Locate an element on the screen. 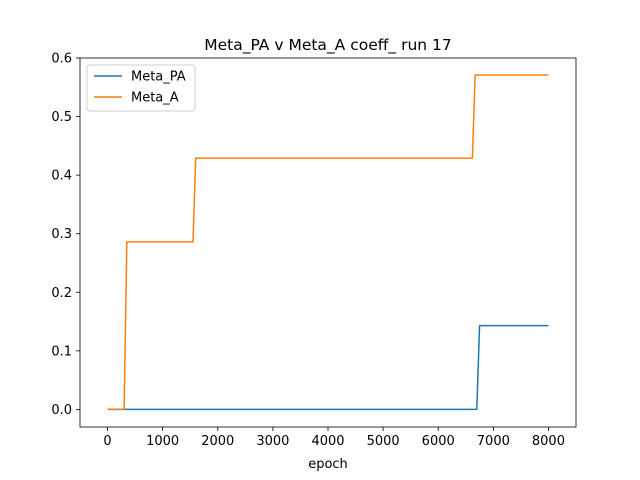  y-tick-label: 0.1 is located at coordinates (61, 351).